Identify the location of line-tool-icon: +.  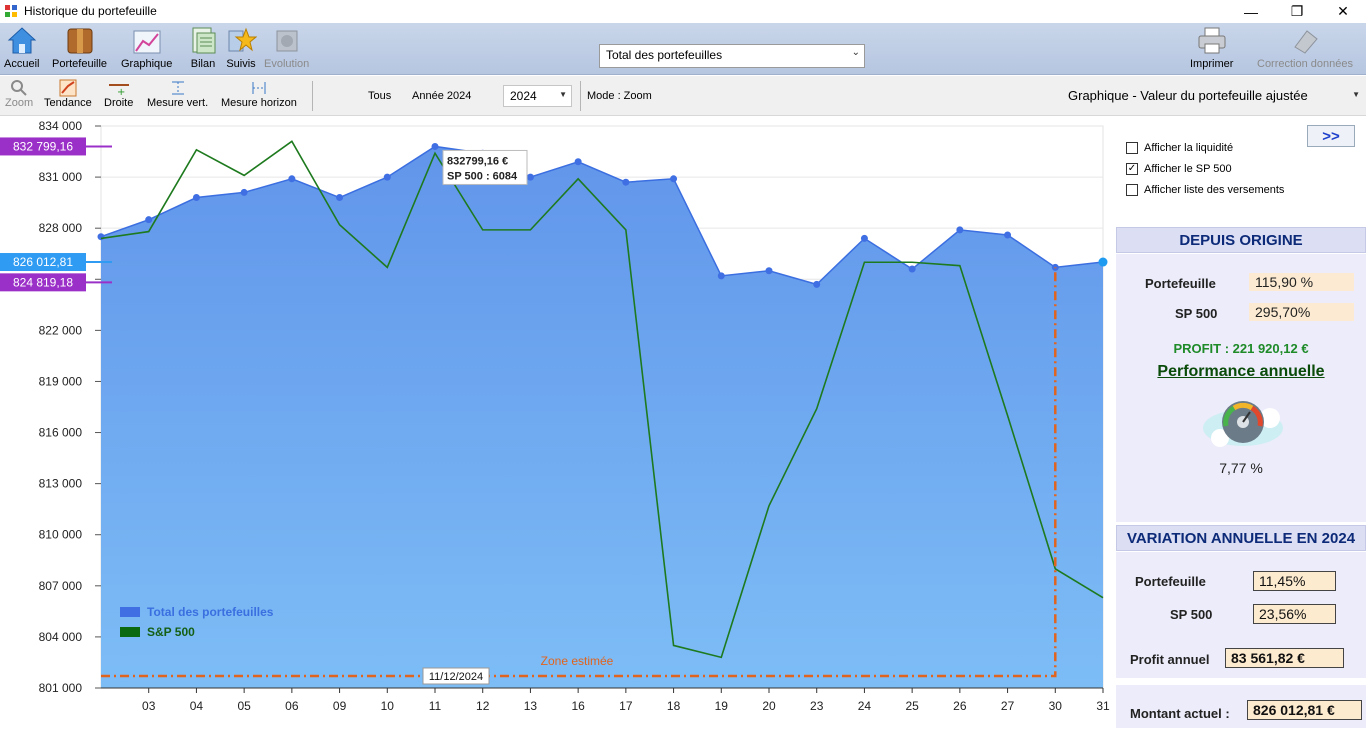
(119, 88).